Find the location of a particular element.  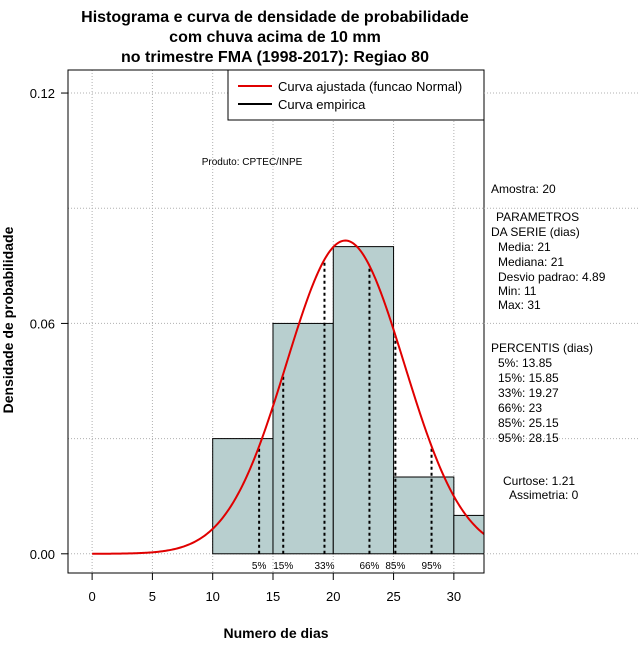

p66-text: 66%: 23 is located at coordinates (520, 408).